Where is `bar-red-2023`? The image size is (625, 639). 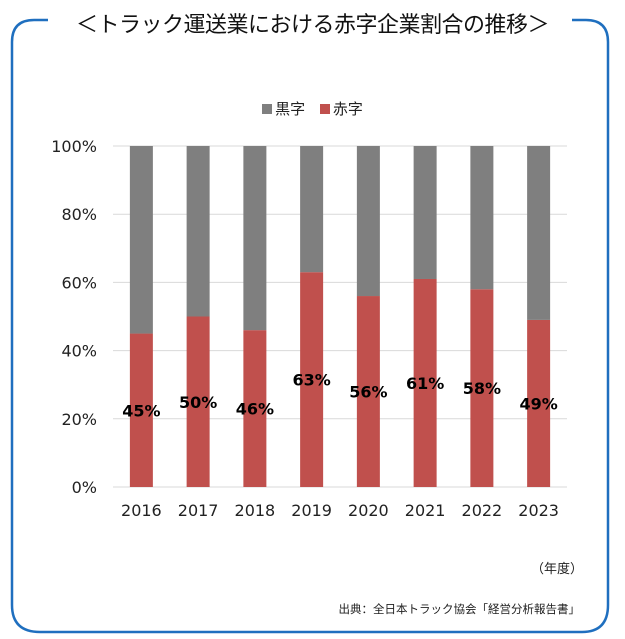
bar-red-2023 is located at coordinates (539, 403).